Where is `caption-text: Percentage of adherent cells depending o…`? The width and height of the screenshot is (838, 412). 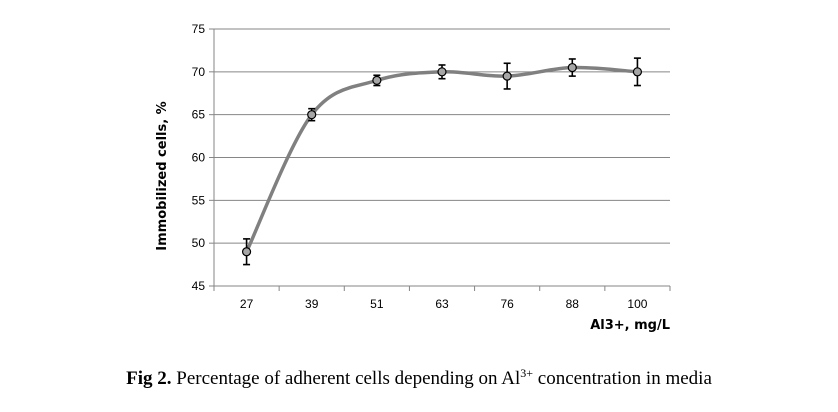 caption-text: Percentage of adherent cells depending o… is located at coordinates (346, 378).